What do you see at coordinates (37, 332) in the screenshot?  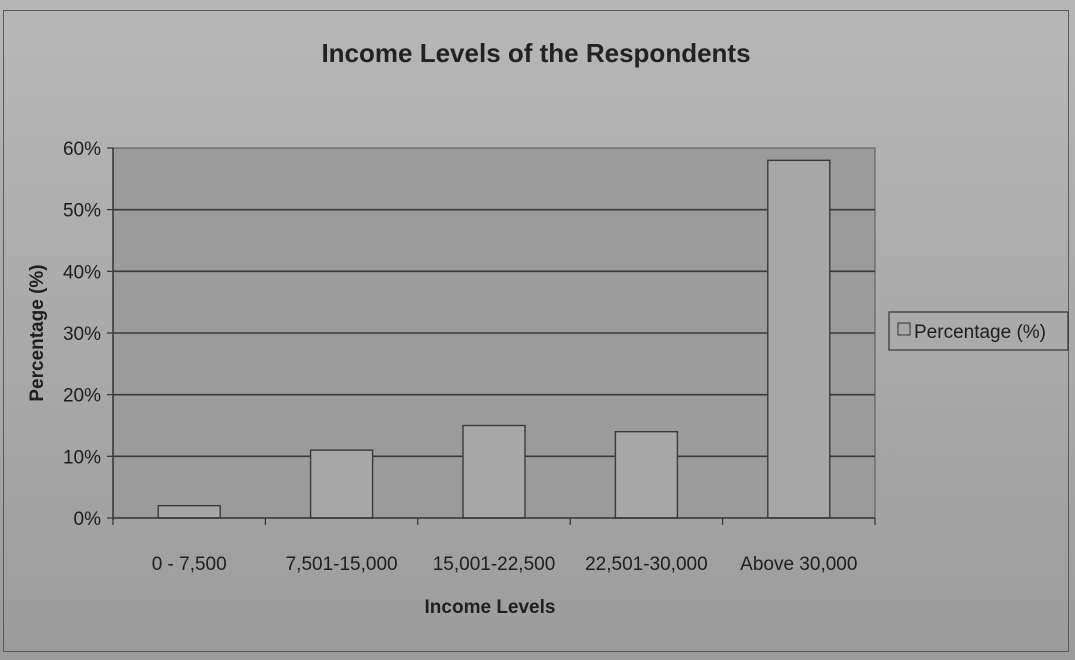 I see `y-axis-label: Percentage (%)` at bounding box center [37, 332].